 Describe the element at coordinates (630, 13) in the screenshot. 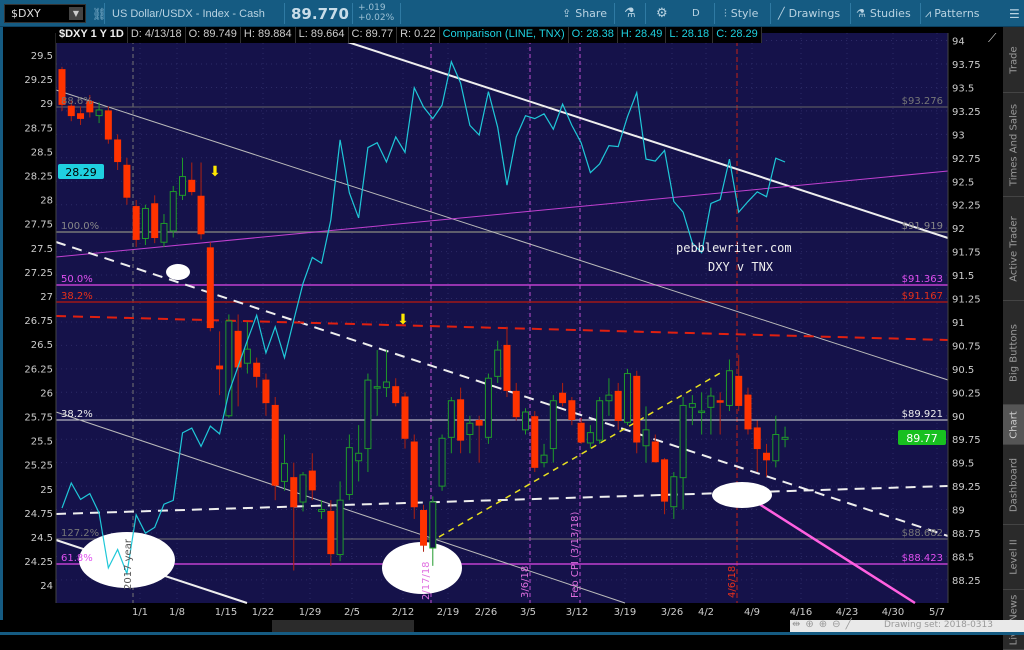

I see `flask-icon: ⚗` at that location.